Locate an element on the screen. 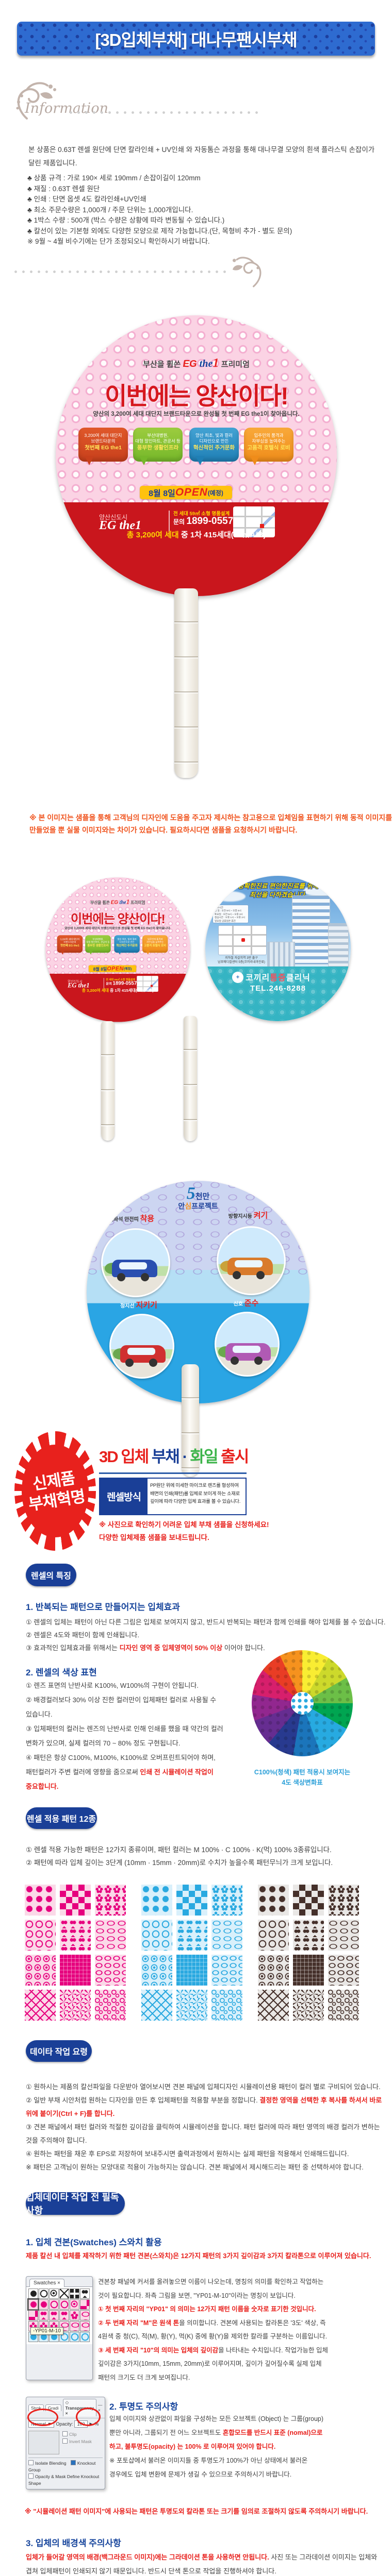  readme-s3-title: 3. 입체의 배경색 주의사항 is located at coordinates (73, 2543).